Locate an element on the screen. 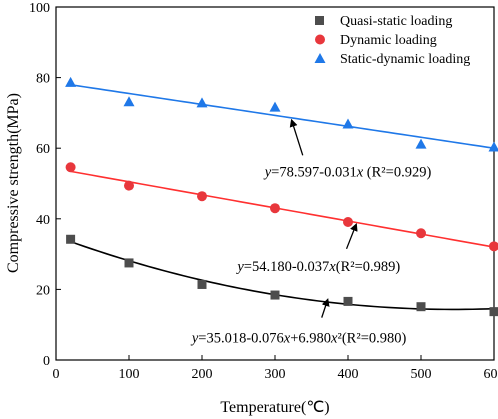 This screenshot has height=419, width=498. legend-label-dynamic: Dynamic loading is located at coordinates (388, 40).